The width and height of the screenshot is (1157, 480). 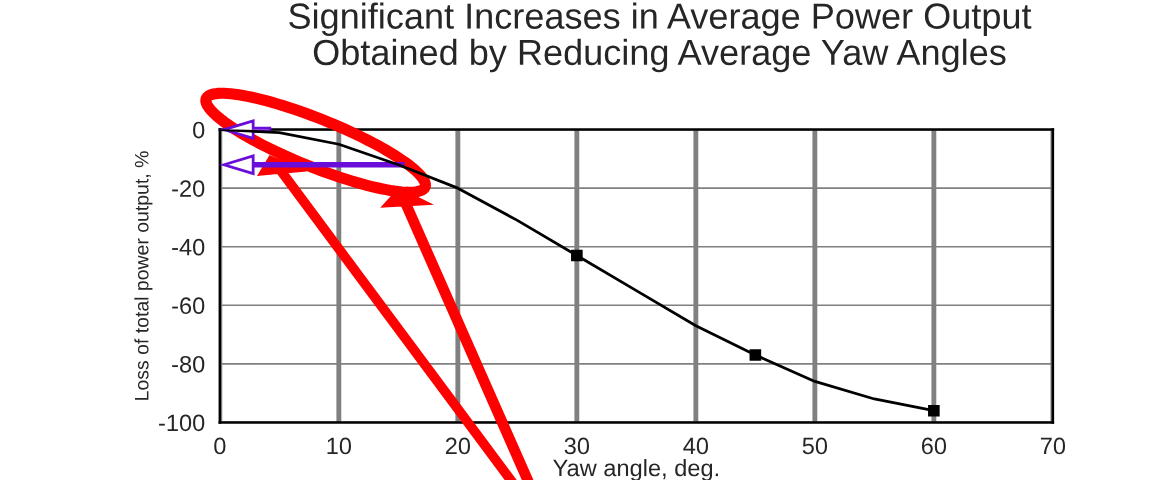 What do you see at coordinates (199, 130) in the screenshot?
I see `y-tick-label: 0` at bounding box center [199, 130].